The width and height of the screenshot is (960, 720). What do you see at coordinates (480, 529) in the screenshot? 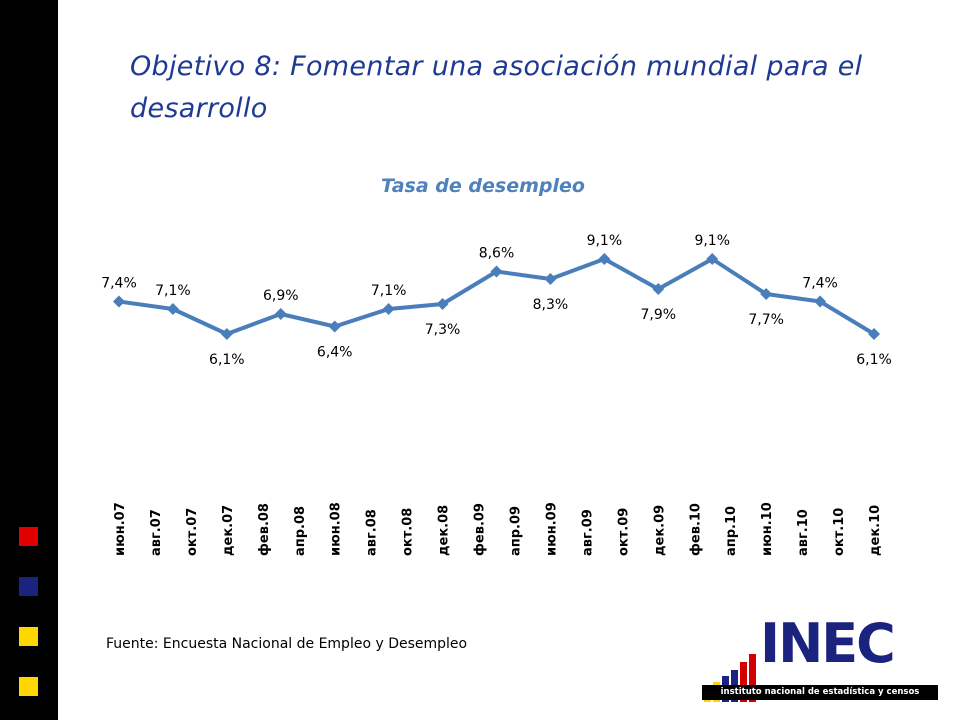
I see `x-tick-label: фев.09` at bounding box center [480, 529].